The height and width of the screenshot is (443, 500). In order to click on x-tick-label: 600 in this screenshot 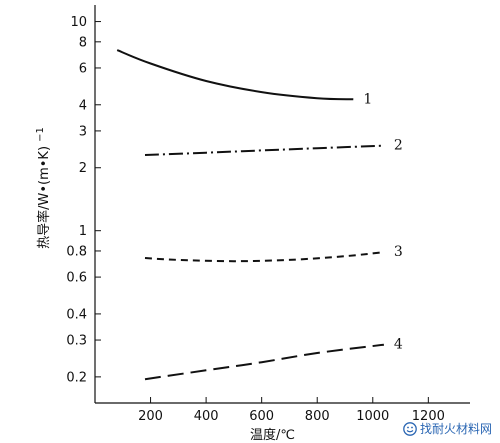, I will do `click(261, 416)`.